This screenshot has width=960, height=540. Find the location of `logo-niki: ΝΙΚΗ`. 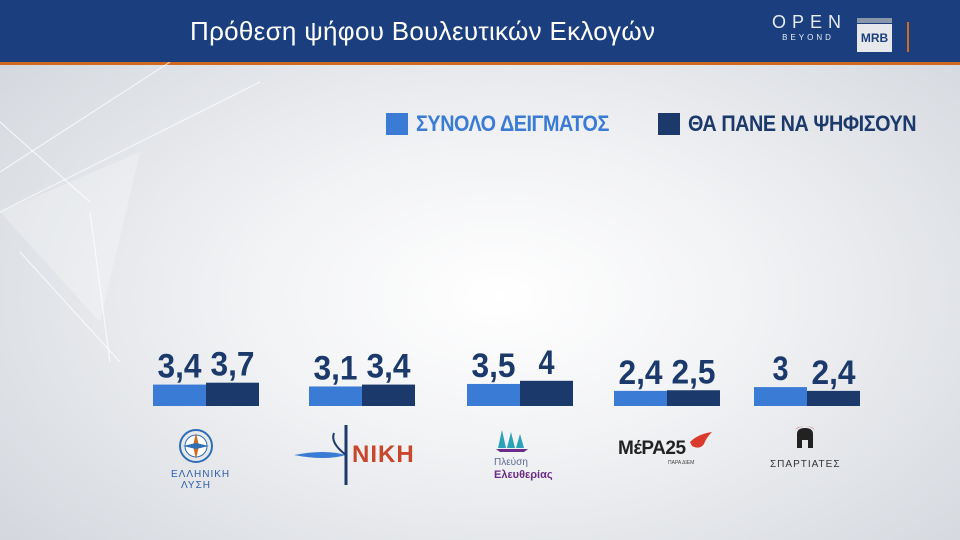

logo-niki: ΝΙΚΗ is located at coordinates (360, 455).